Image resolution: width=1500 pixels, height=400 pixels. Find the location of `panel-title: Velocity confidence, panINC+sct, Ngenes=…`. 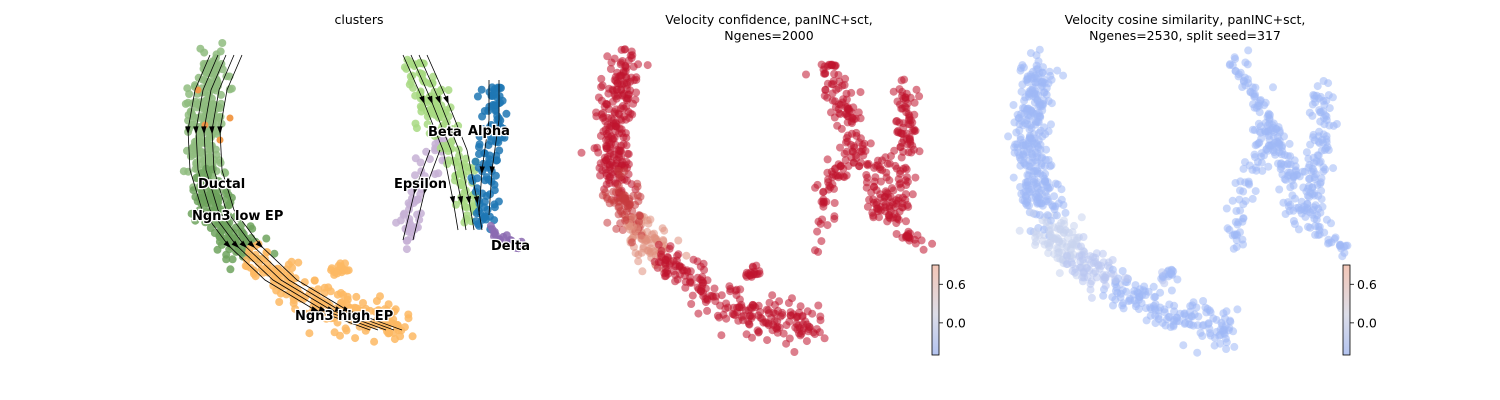

panel-title: Velocity confidence, panINC+sct, Ngenes=… is located at coordinates (769, 28).